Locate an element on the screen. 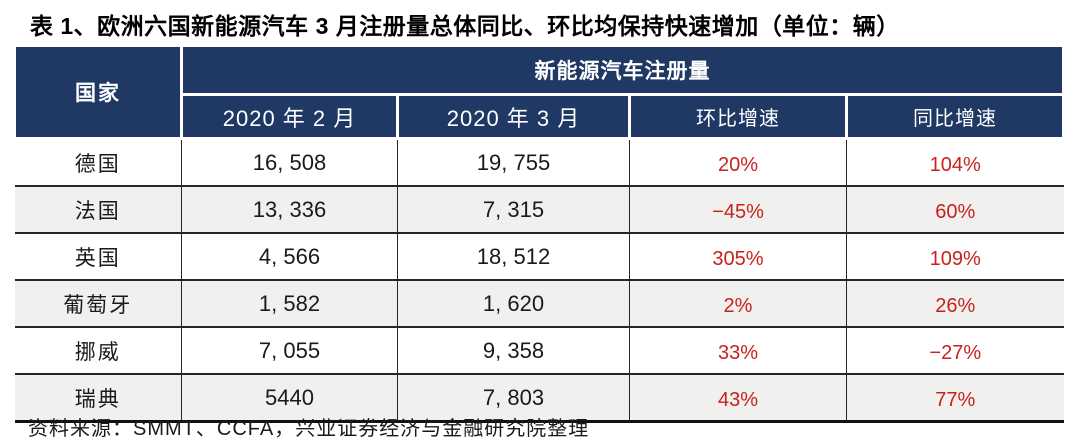 The image size is (1080, 447). cell-yoy-growth: −27% is located at coordinates (955, 350).